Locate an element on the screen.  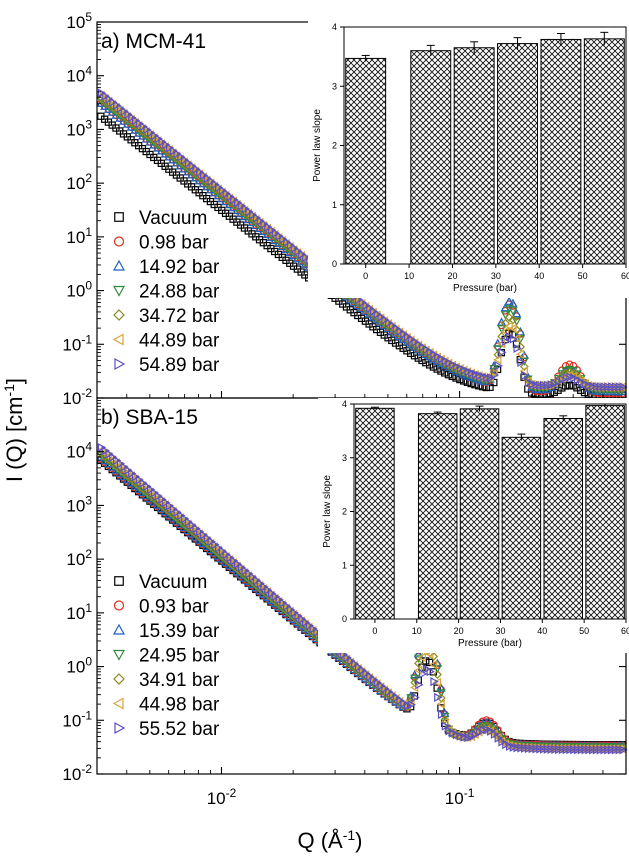
inset-x-tick-label: 40 is located at coordinates (539, 276).